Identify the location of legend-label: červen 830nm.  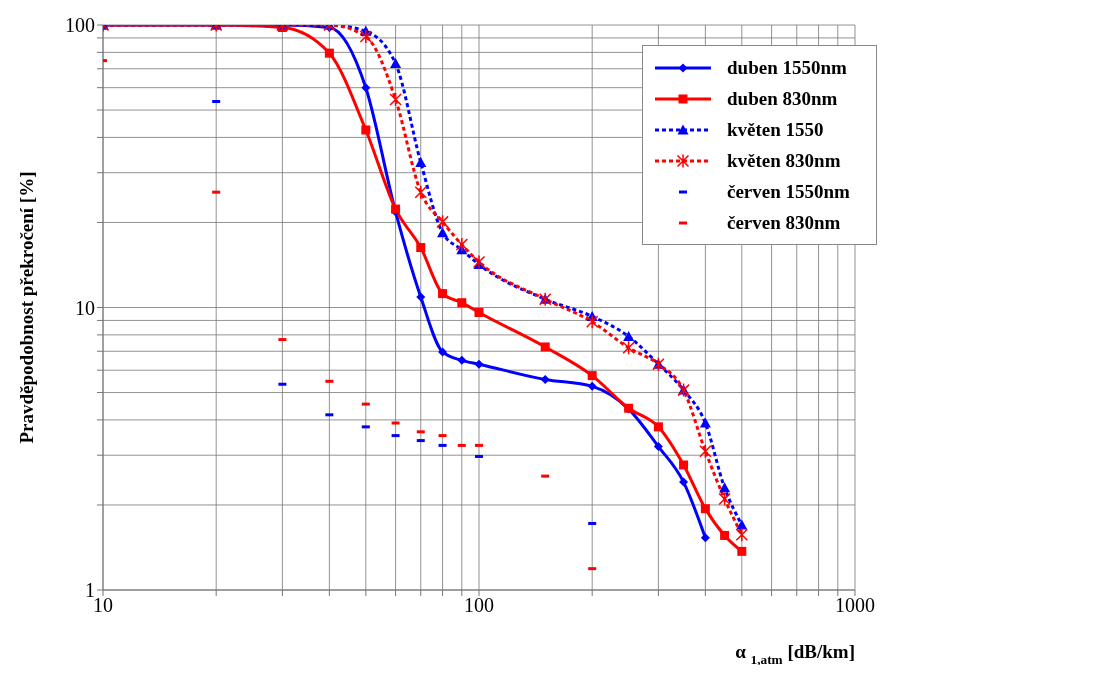
(784, 222).